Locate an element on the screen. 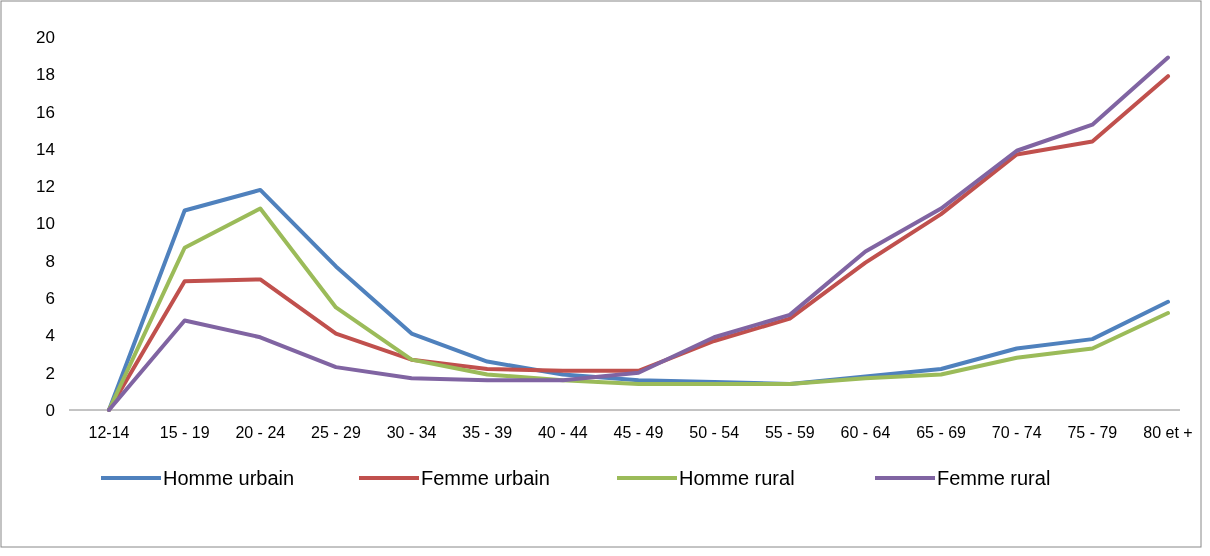  y-tick-label: 2 is located at coordinates (50, 373).